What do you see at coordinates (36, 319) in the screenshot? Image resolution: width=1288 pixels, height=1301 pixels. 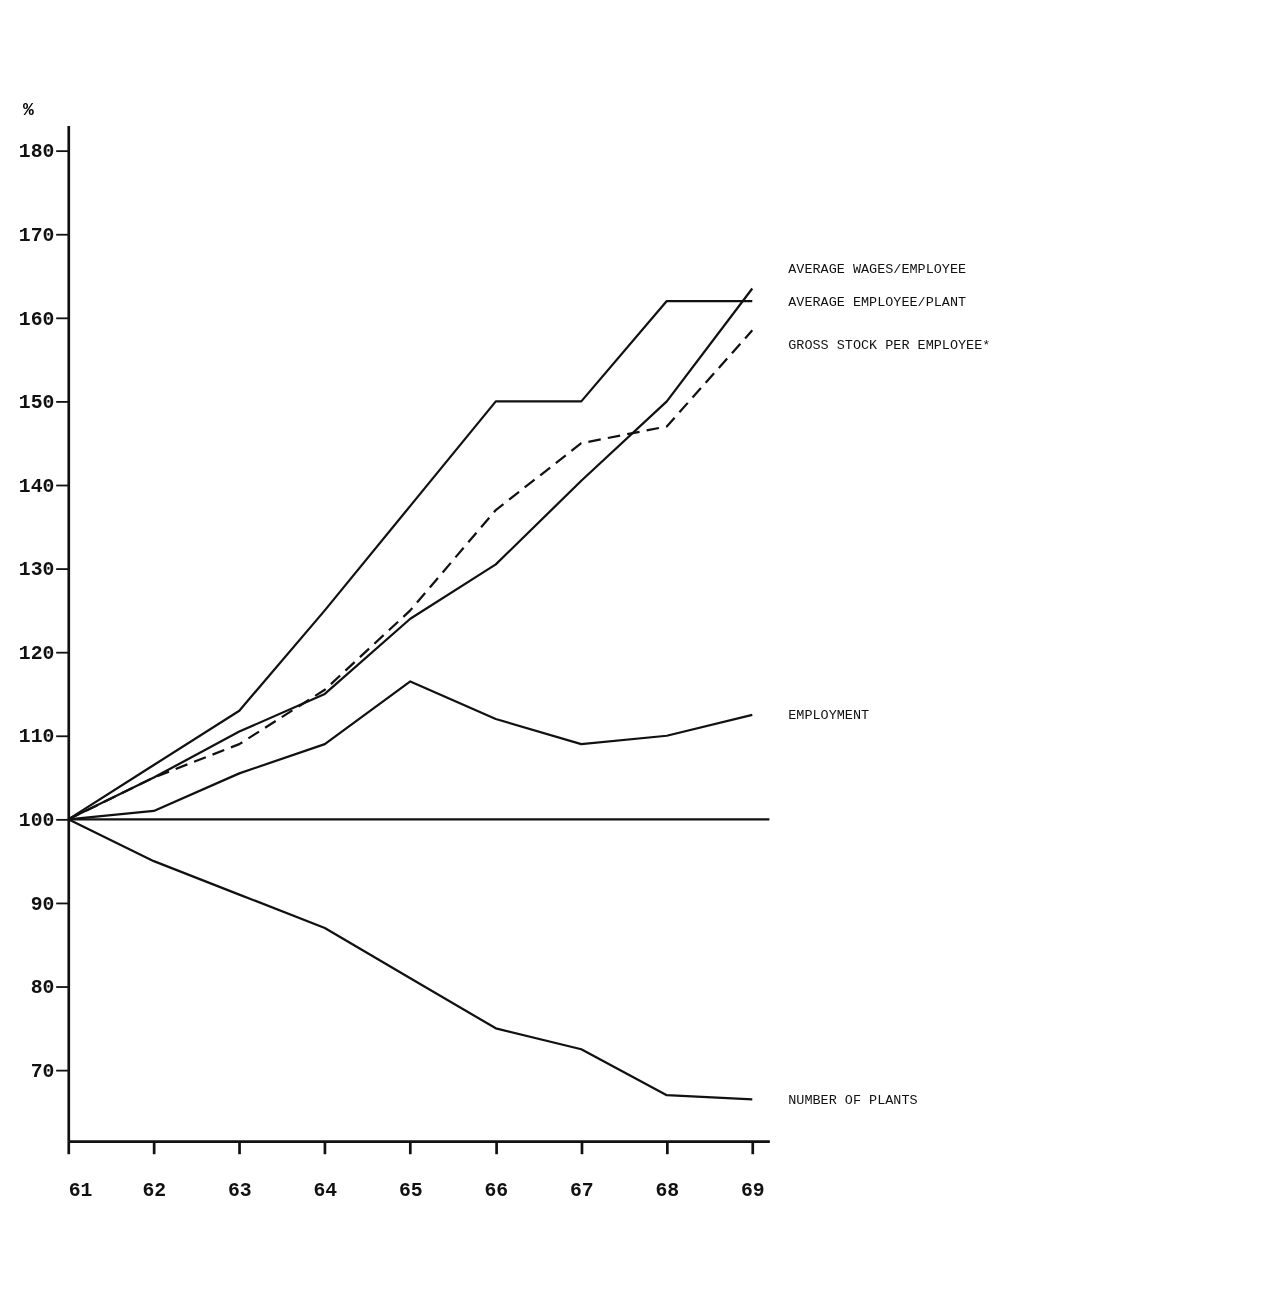 I see `y-tick-label: 160` at bounding box center [36, 319].